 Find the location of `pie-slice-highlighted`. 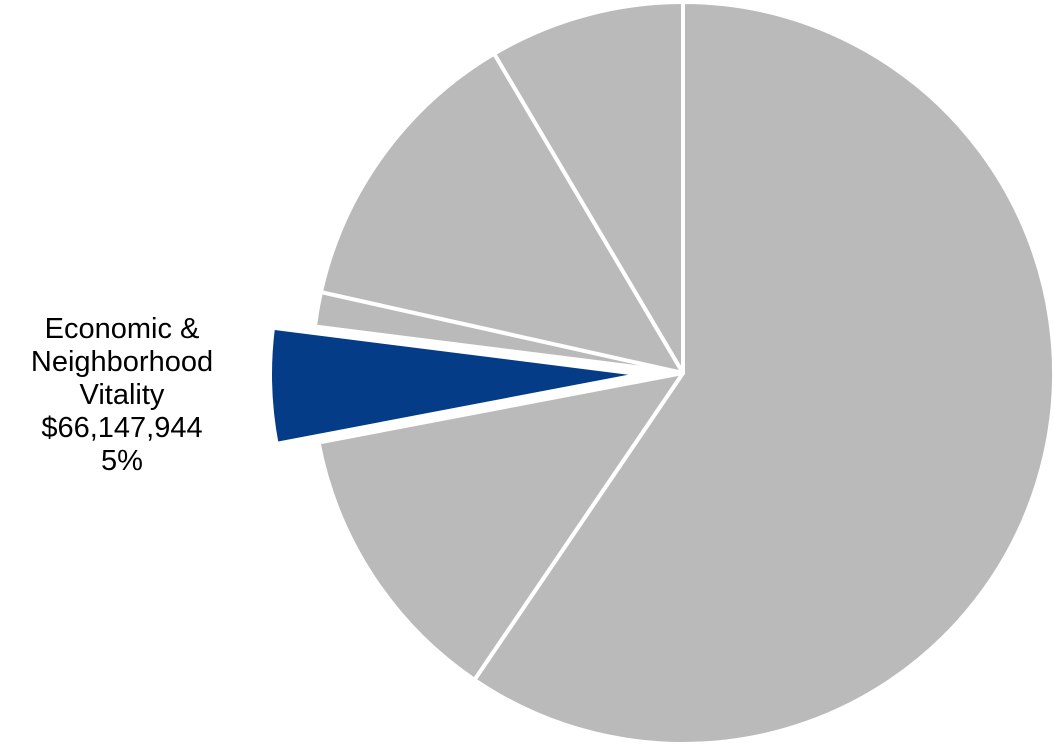

pie-slice-highlighted is located at coordinates (456, 385).